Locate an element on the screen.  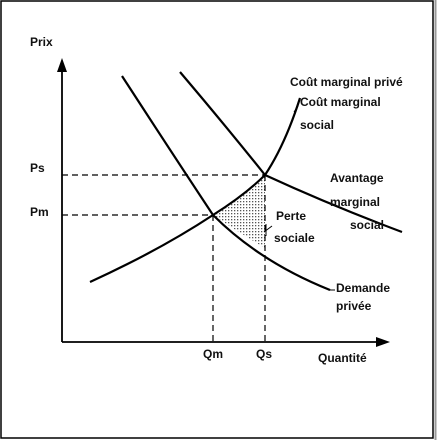
x-axis-label: Quantité is located at coordinates (342, 358).